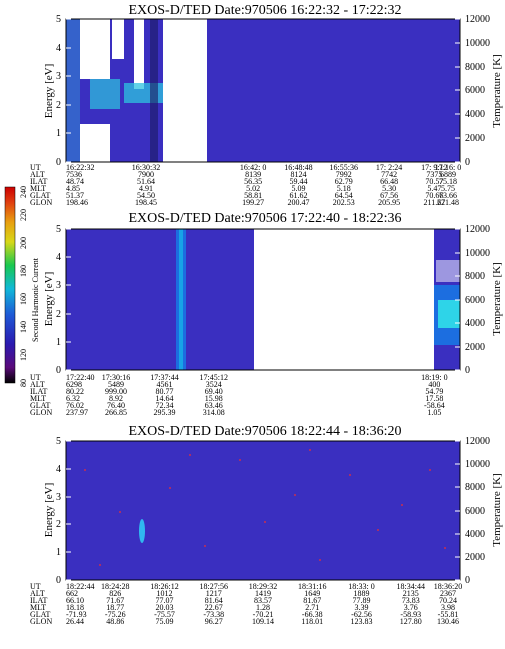 This screenshot has width=505, height=649. What do you see at coordinates (467, 162) in the screenshot?
I see `y2-tick-label: 0` at bounding box center [467, 162].